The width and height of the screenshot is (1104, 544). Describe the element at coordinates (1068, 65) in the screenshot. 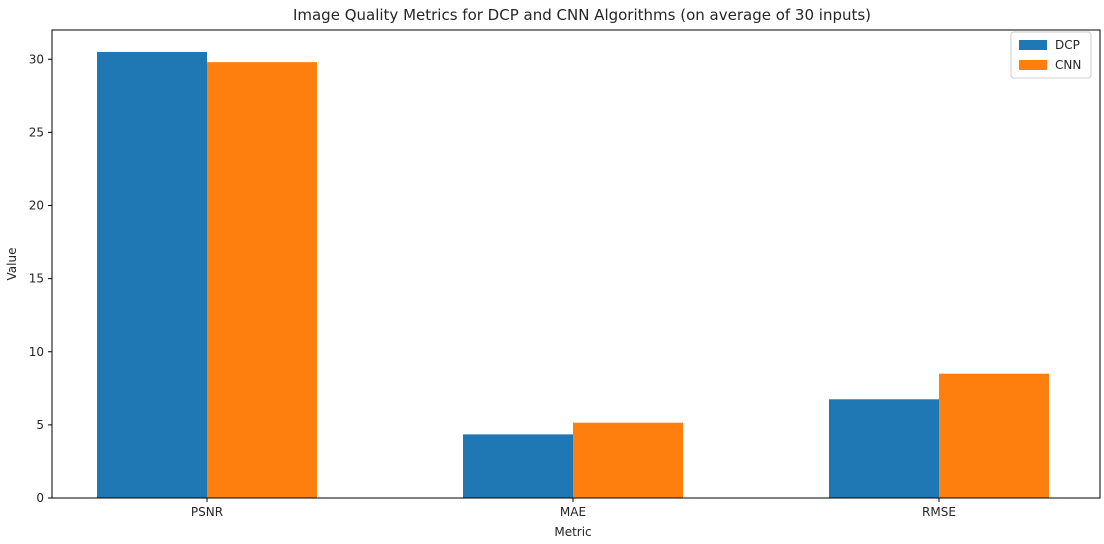

I see `legend-label-cnn: CNN` at that location.